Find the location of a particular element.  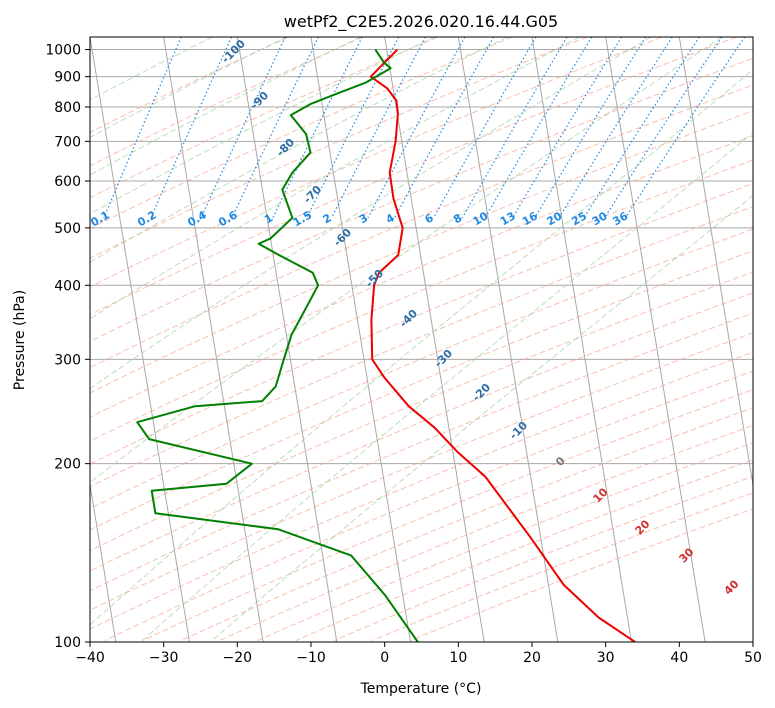

moist-adiabat-line is located at coordinates (263, 126).